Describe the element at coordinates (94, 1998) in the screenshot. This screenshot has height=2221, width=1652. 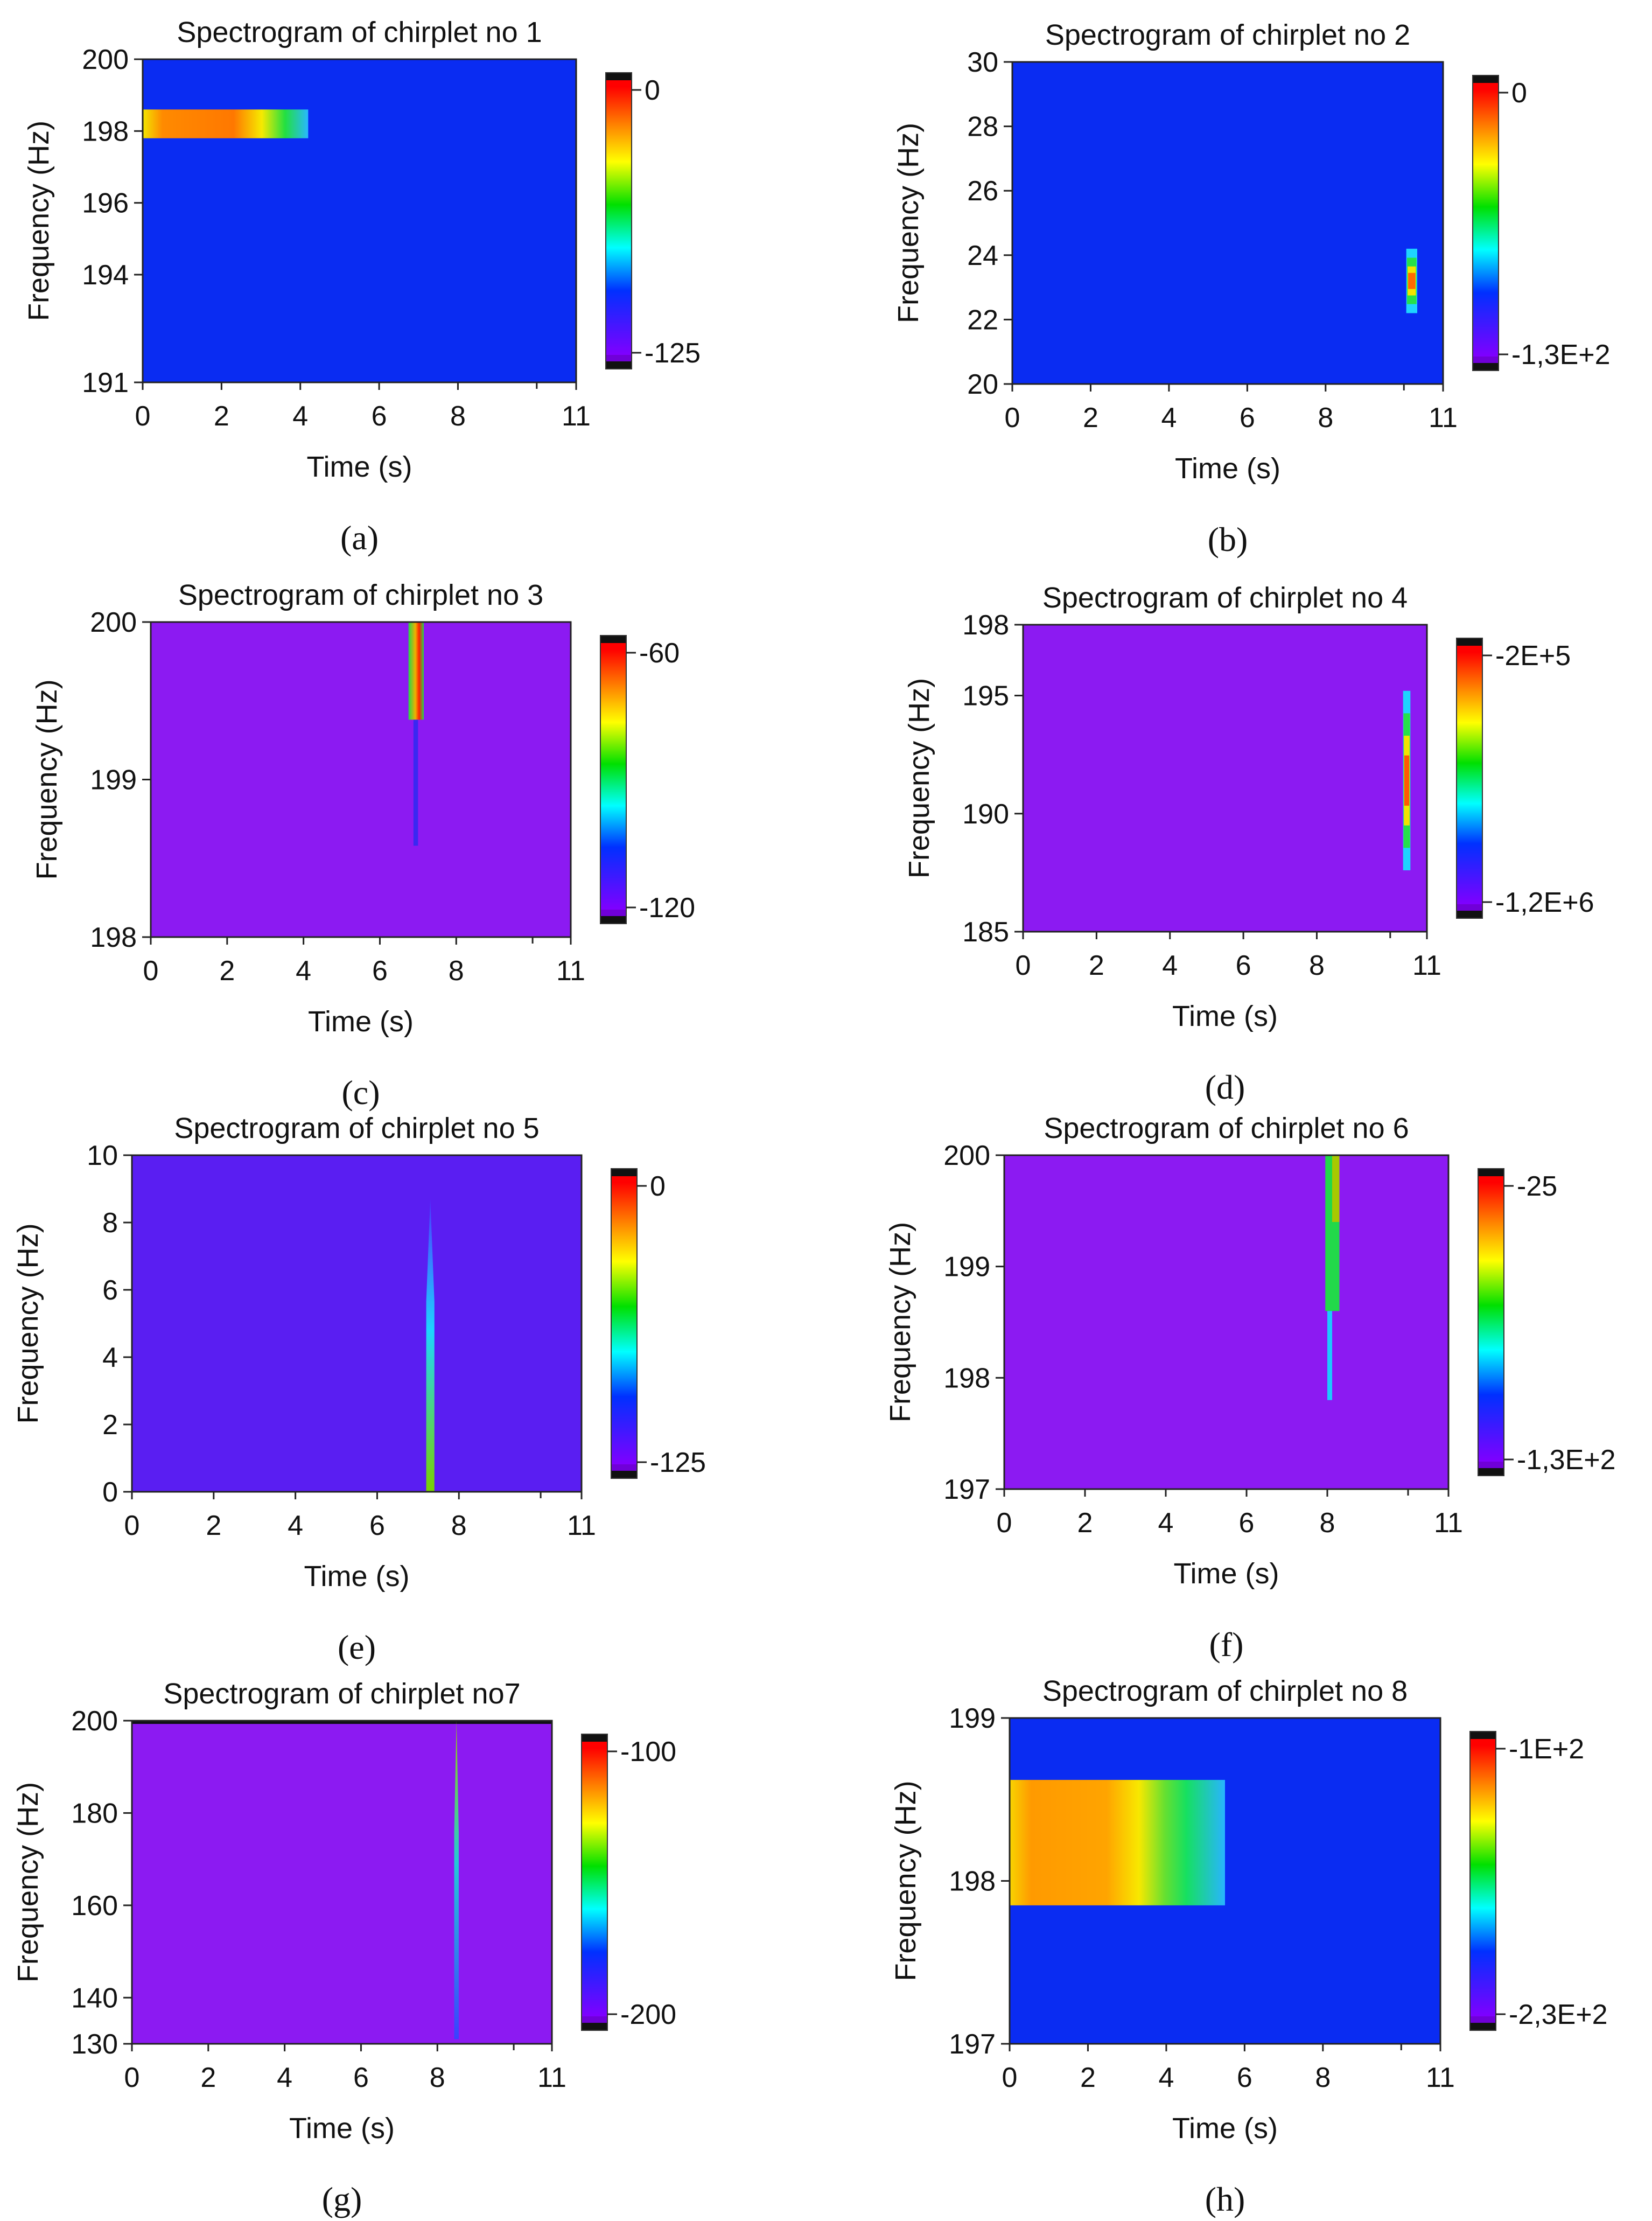
I see `y-tick-label: 140` at that location.